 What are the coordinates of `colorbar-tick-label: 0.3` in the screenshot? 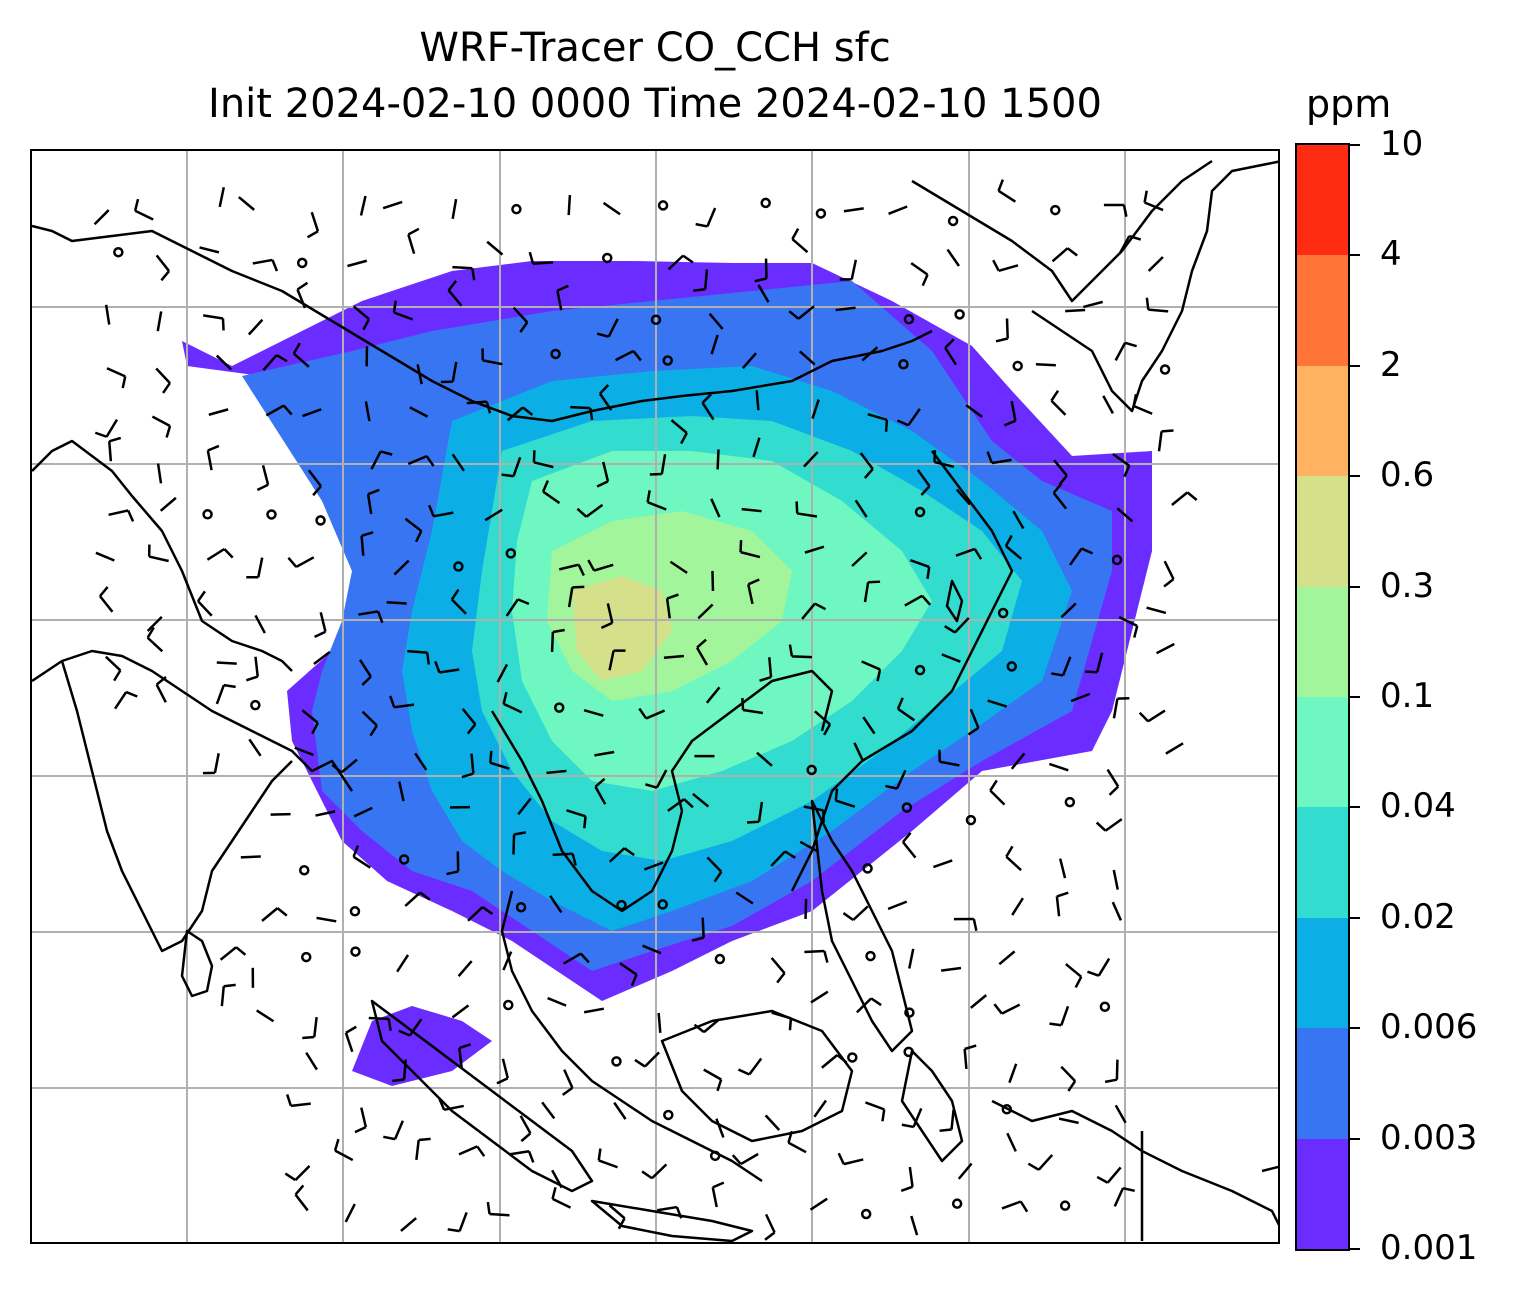 It's located at (1407, 585).